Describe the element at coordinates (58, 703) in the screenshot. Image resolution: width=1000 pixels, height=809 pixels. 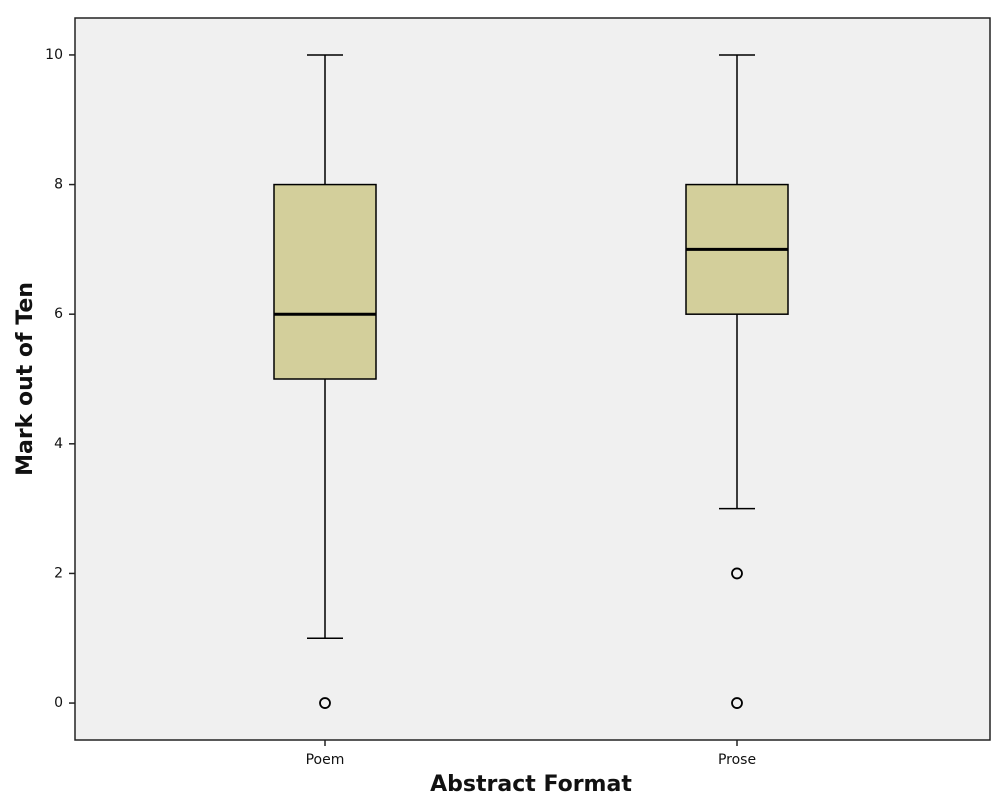
I see `y-tick-label: 0` at that location.